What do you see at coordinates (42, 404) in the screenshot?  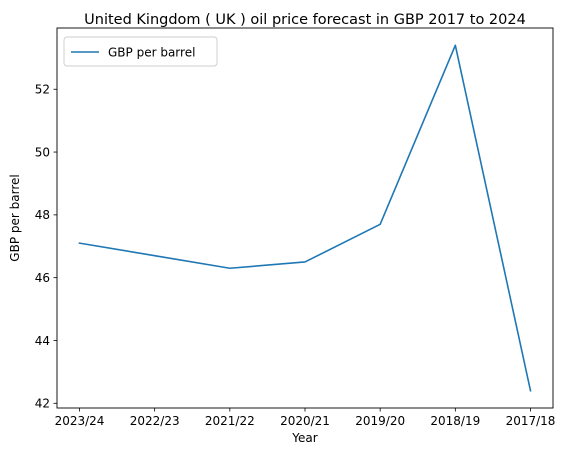 I see `y-tick-label: 42` at bounding box center [42, 404].